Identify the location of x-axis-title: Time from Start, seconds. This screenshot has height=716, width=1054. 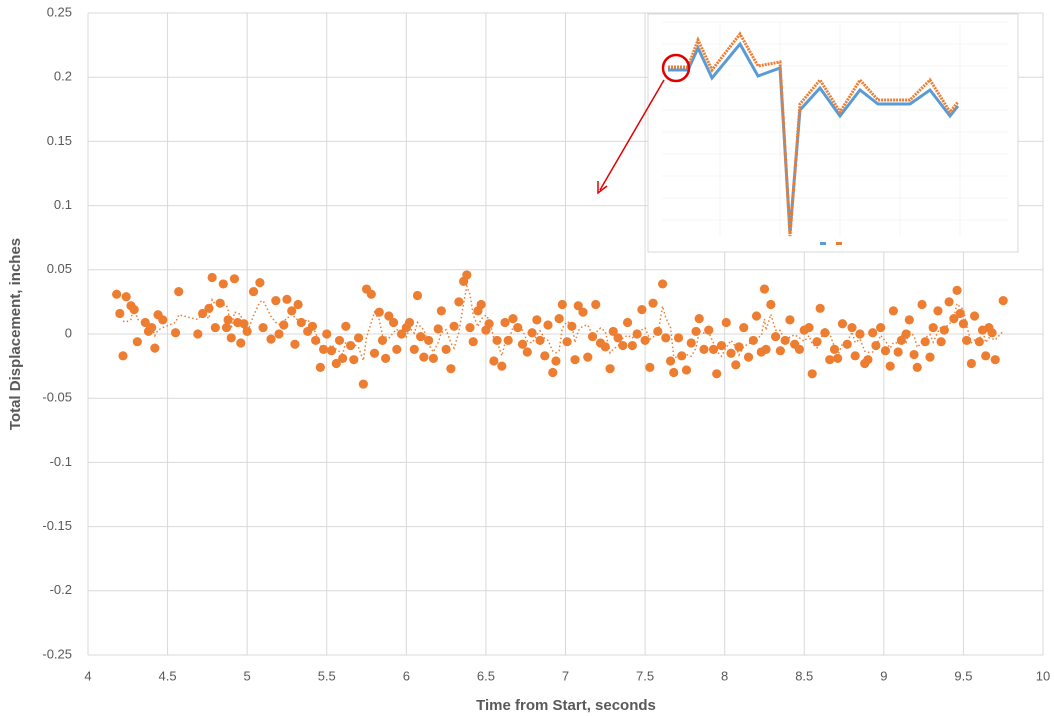
(566, 705).